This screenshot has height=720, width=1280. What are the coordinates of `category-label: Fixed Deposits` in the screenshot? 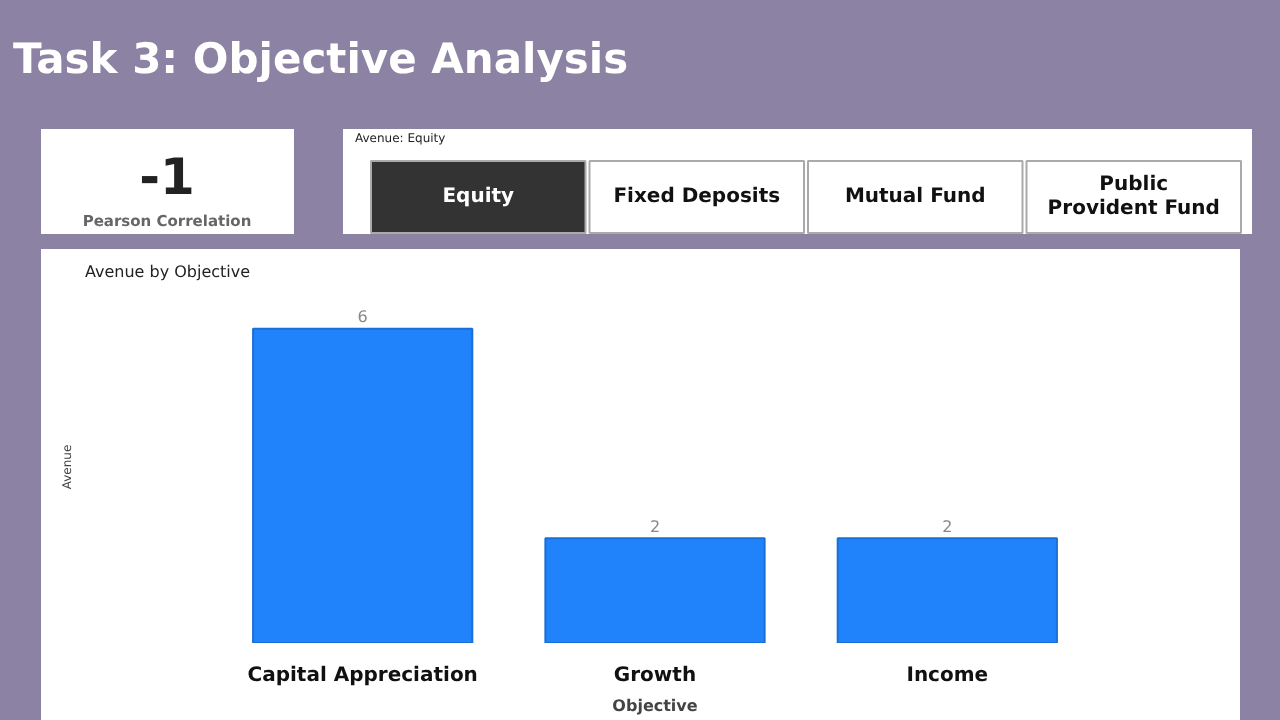 It's located at (697, 197).